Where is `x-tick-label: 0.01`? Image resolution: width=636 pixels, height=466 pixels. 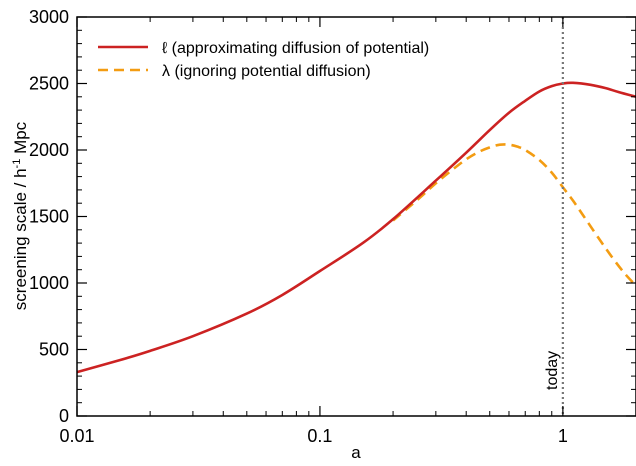
x-tick-label: 0.01 is located at coordinates (76, 436).